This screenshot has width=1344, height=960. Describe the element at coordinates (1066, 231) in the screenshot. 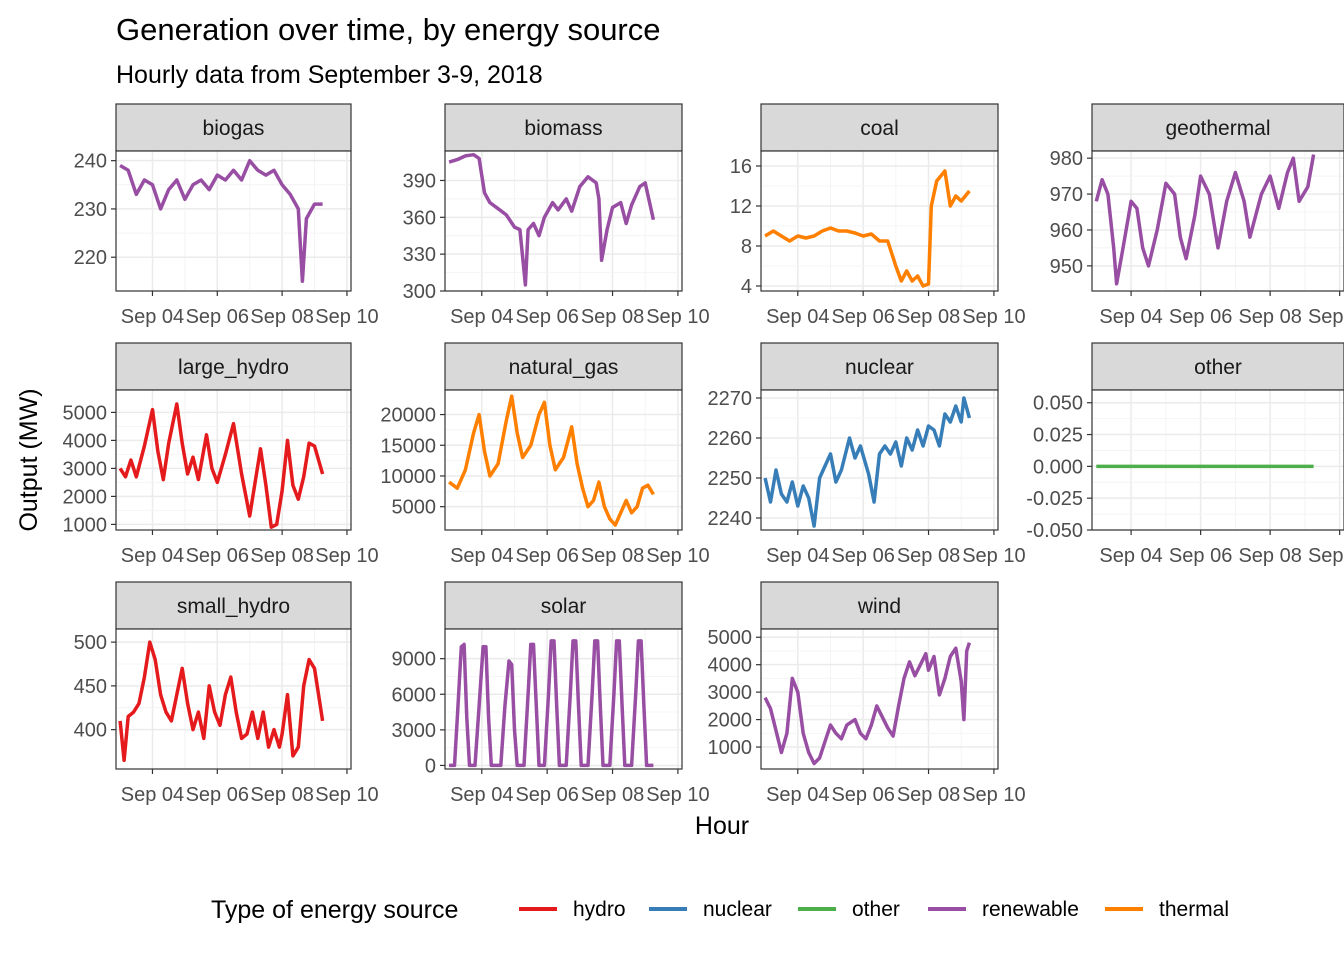

I see `y-tick-label: 960` at that location.